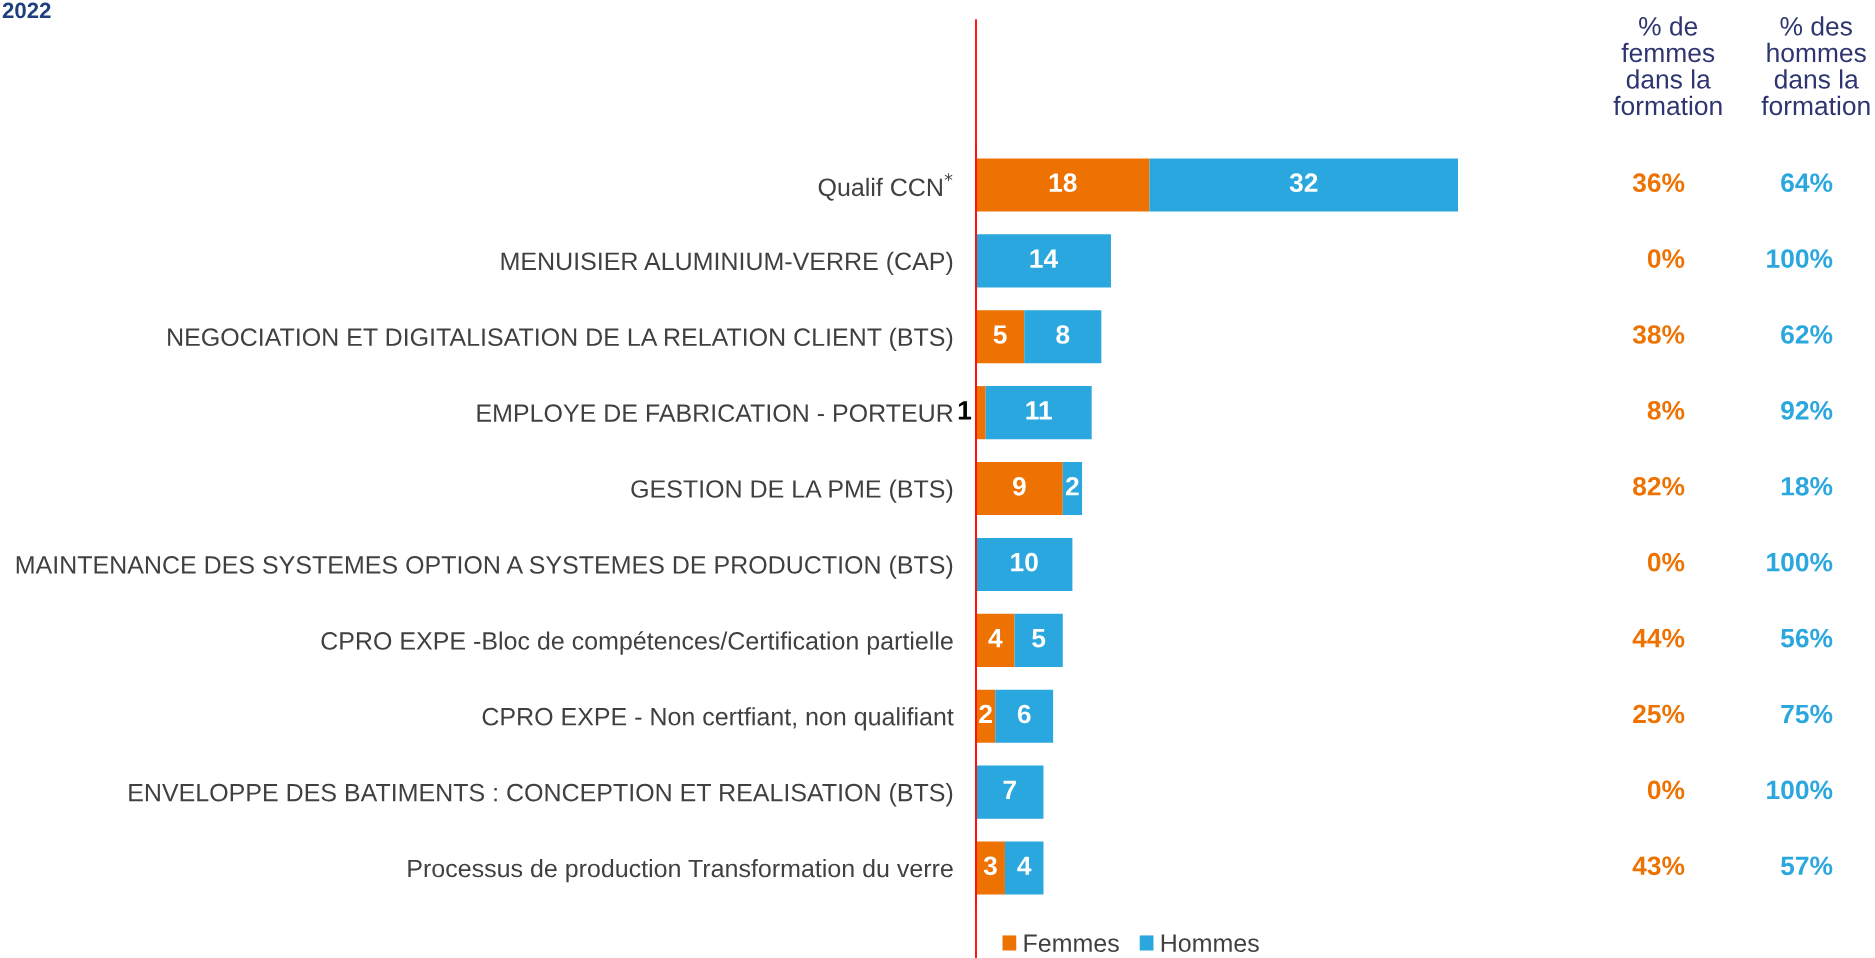 The width and height of the screenshot is (1875, 958). What do you see at coordinates (1807, 866) in the screenshot?
I see `text: 57%` at bounding box center [1807, 866].